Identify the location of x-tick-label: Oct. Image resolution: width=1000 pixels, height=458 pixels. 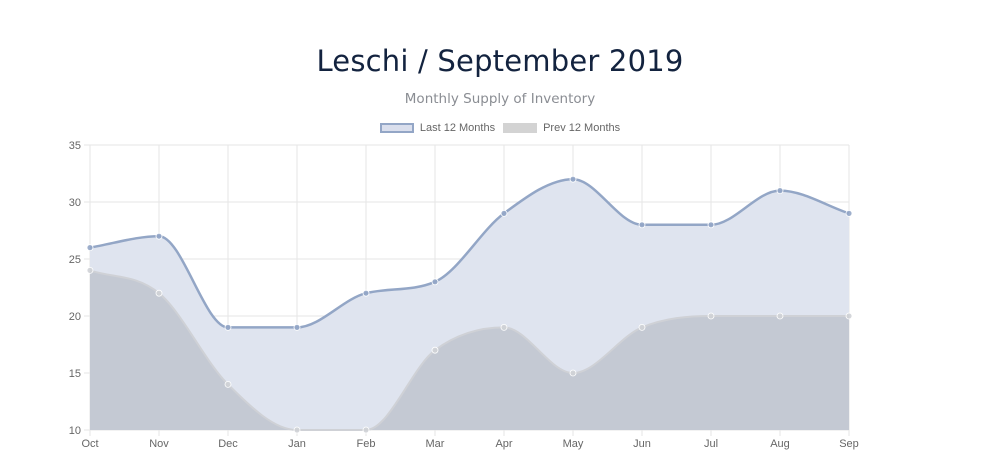
(89, 444).